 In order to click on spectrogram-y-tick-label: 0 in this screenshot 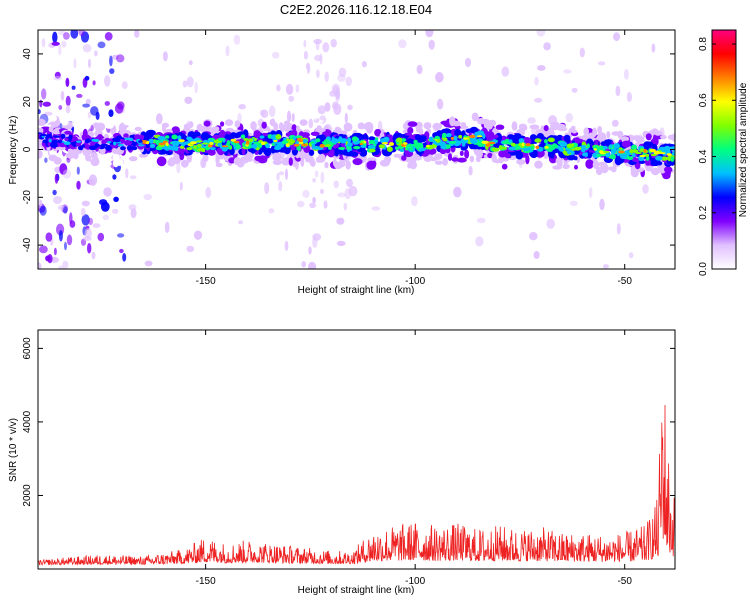, I will do `click(27, 149)`.